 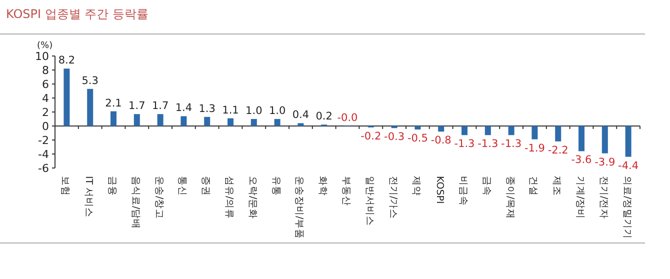 I want to click on data-label: -0.2, so click(x=371, y=136).